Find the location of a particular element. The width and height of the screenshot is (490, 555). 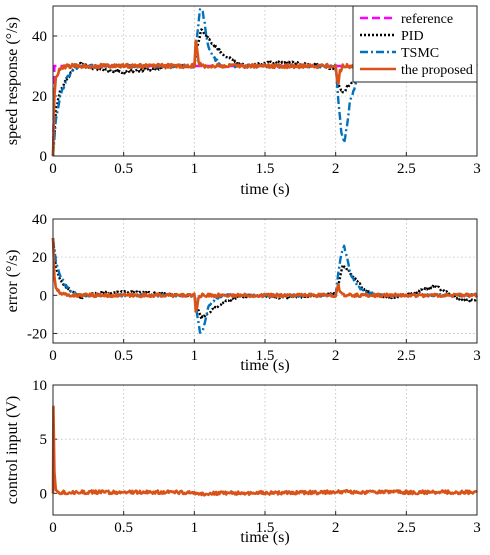

y-tick-label: 10 is located at coordinates (39, 386).